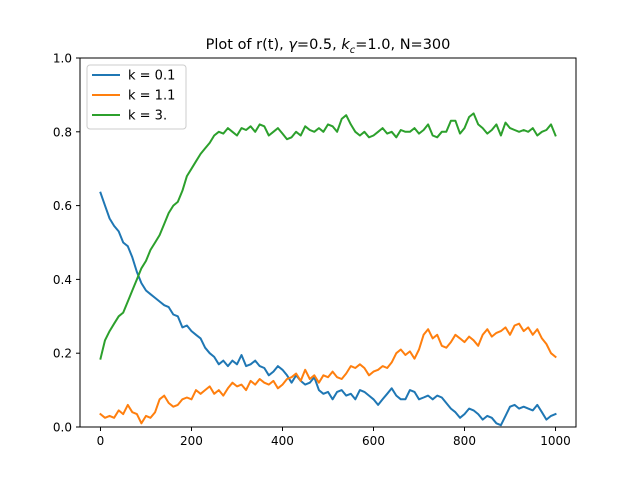  I want to click on x-tick-label: 200, so click(191, 441).